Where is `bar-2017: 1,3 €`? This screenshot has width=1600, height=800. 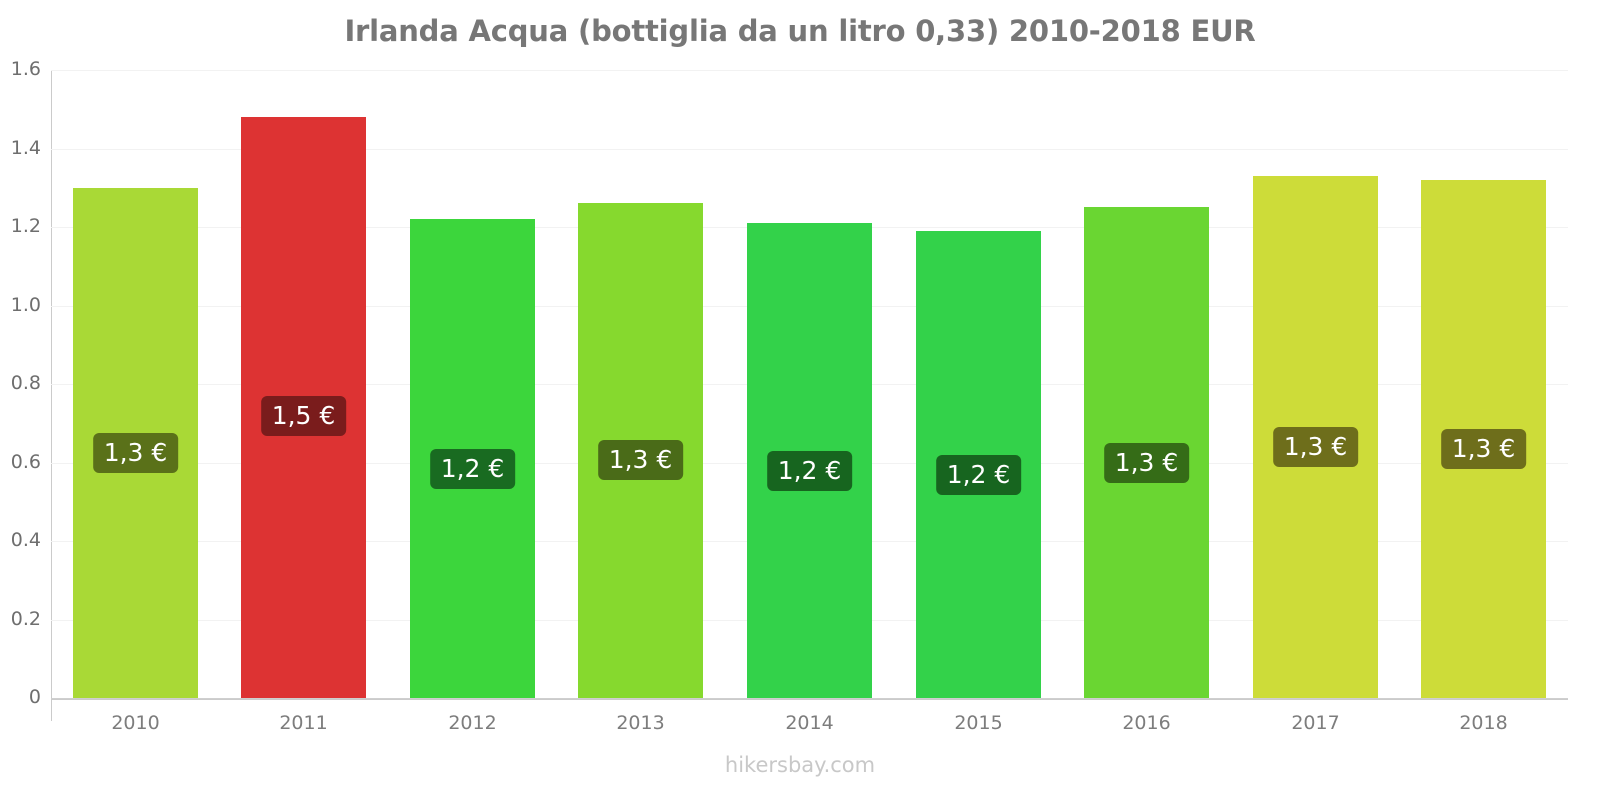 bar-2017: 1,3 € is located at coordinates (1315, 436).